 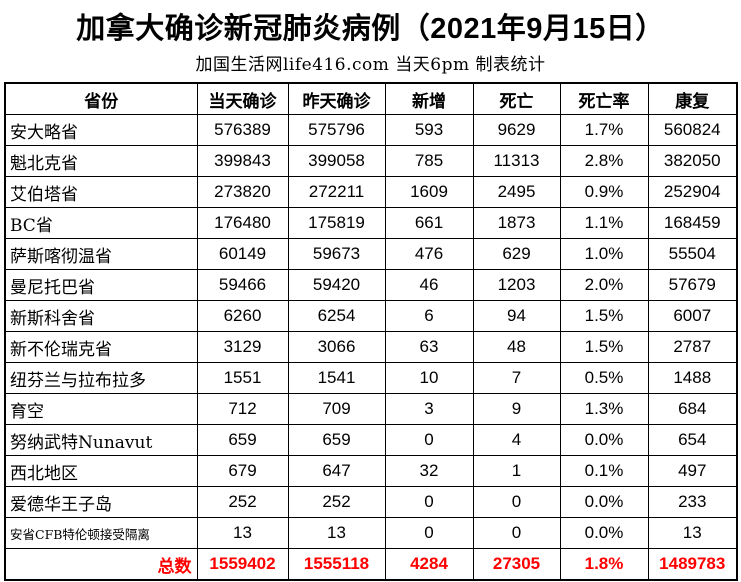 I want to click on column-header: 康复, so click(x=692, y=98).